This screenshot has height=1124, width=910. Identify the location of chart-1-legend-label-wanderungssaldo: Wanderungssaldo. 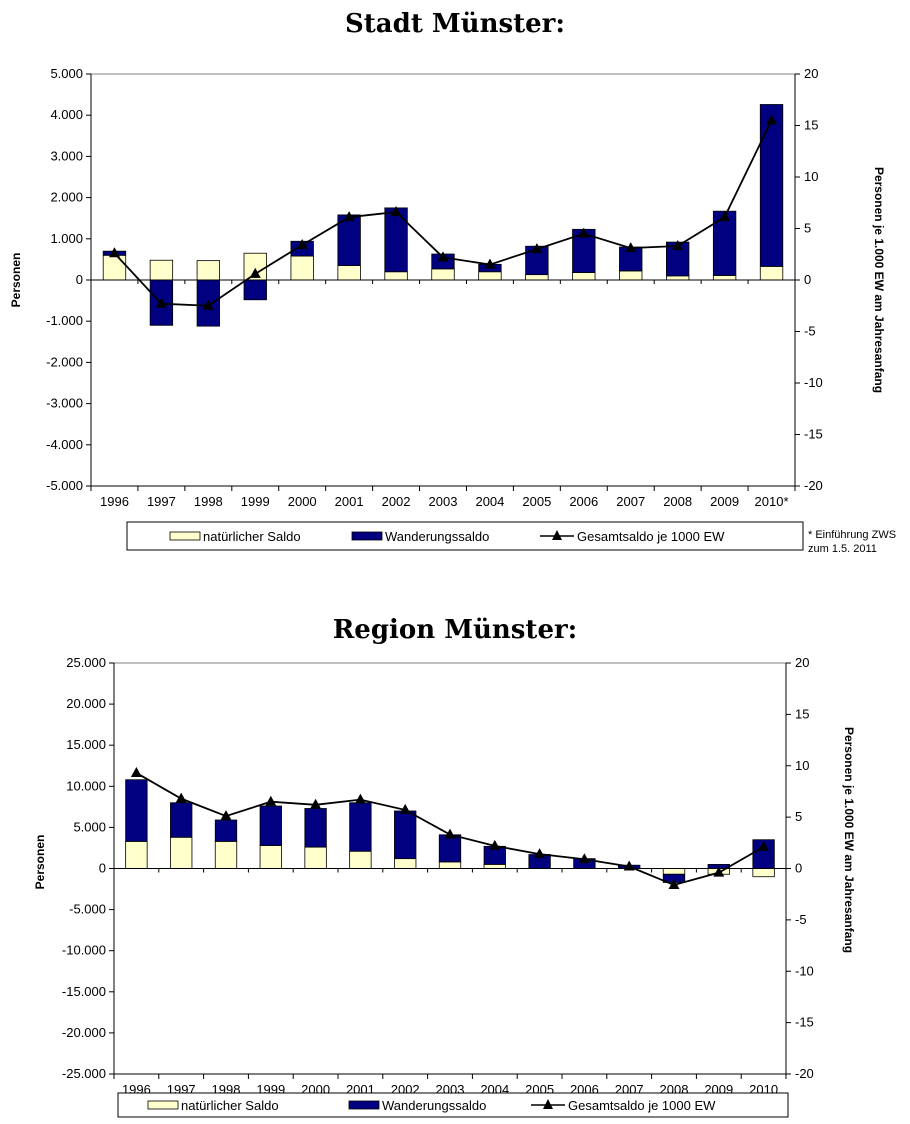
(437, 536).